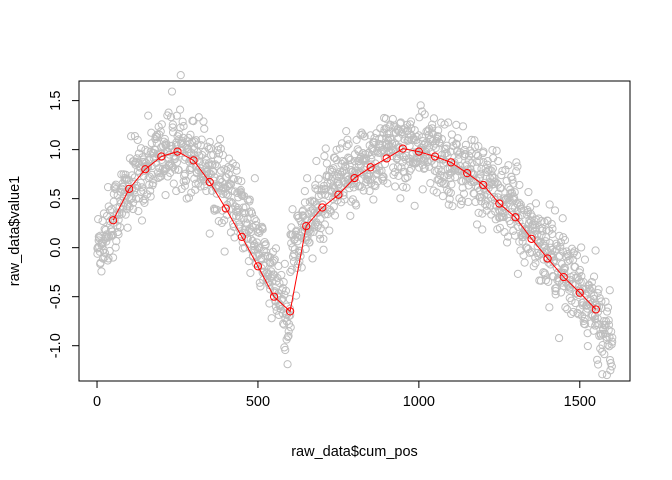 The height and width of the screenshot is (480, 672). I want to click on x-axis-label: raw_data$cum_pos, so click(354, 452).